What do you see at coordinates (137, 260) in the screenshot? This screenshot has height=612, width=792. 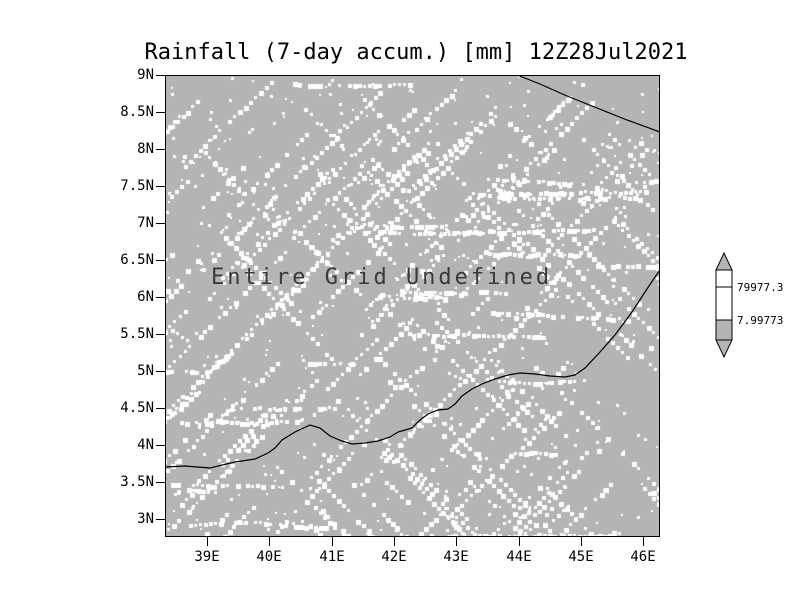 I see `y-tick-label: 6.5N` at bounding box center [137, 260].